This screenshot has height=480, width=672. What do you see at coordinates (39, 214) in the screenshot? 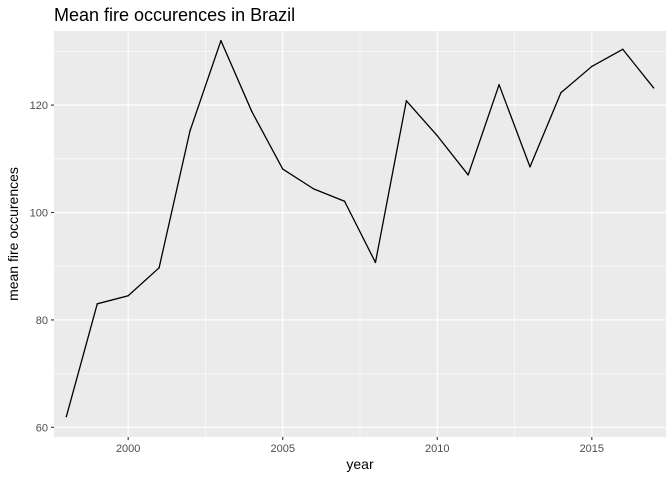
I see `y-tick-label: 100` at bounding box center [39, 214].